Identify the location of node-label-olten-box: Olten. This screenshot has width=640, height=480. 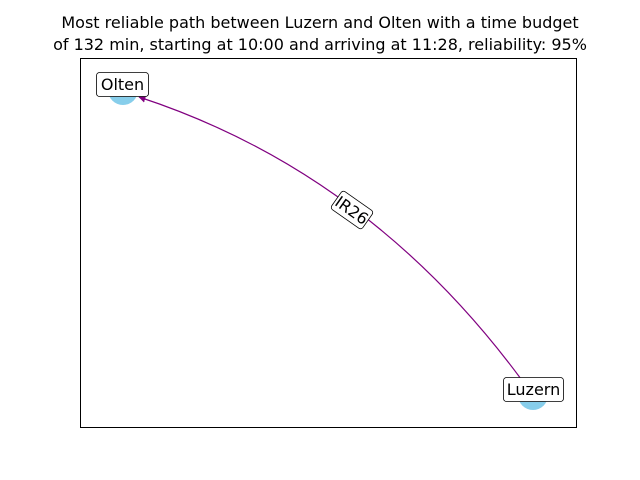
(122, 84).